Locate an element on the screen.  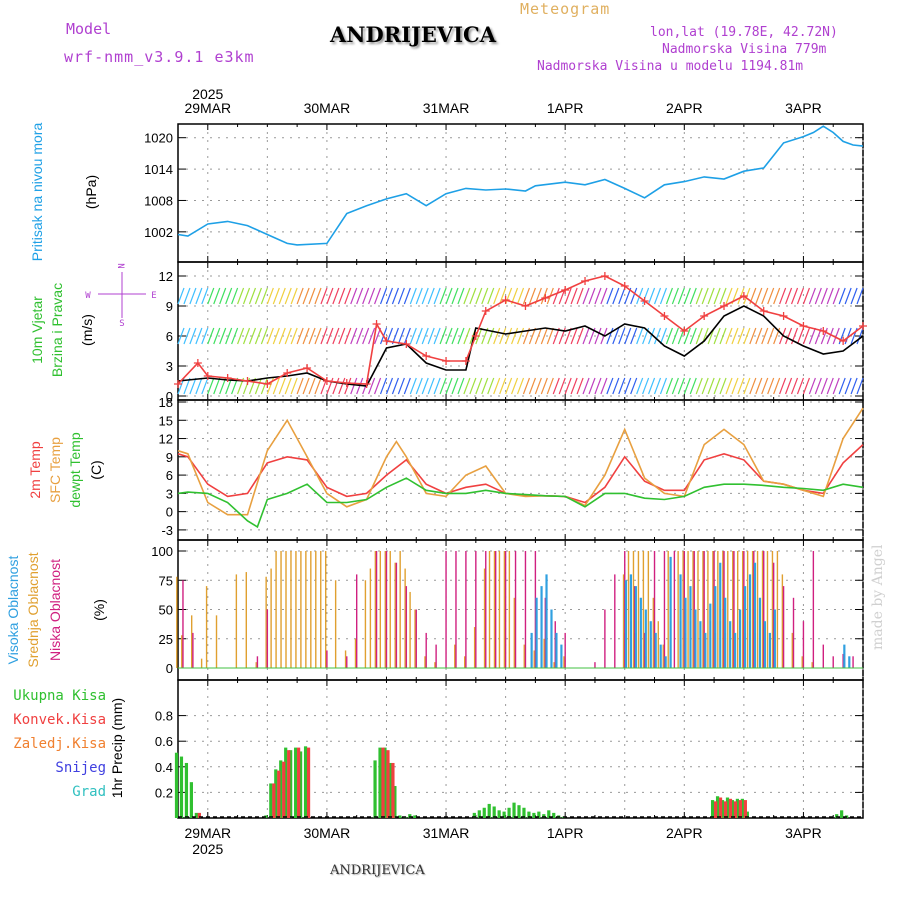
pressure-line is located at coordinates (520, 185).